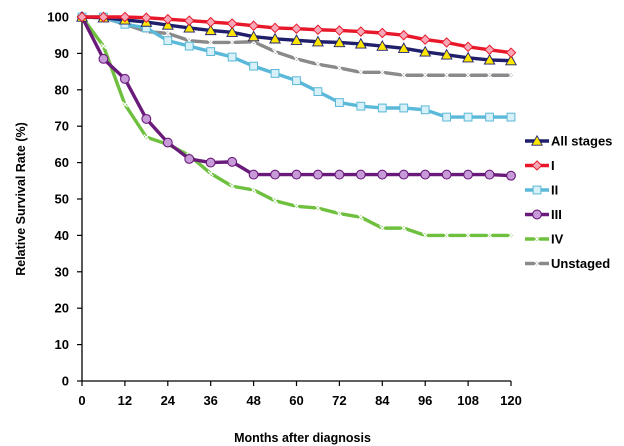 This screenshot has height=446, width=624. Describe the element at coordinates (62, 308) in the screenshot. I see `y-tick-label: 20` at that location.